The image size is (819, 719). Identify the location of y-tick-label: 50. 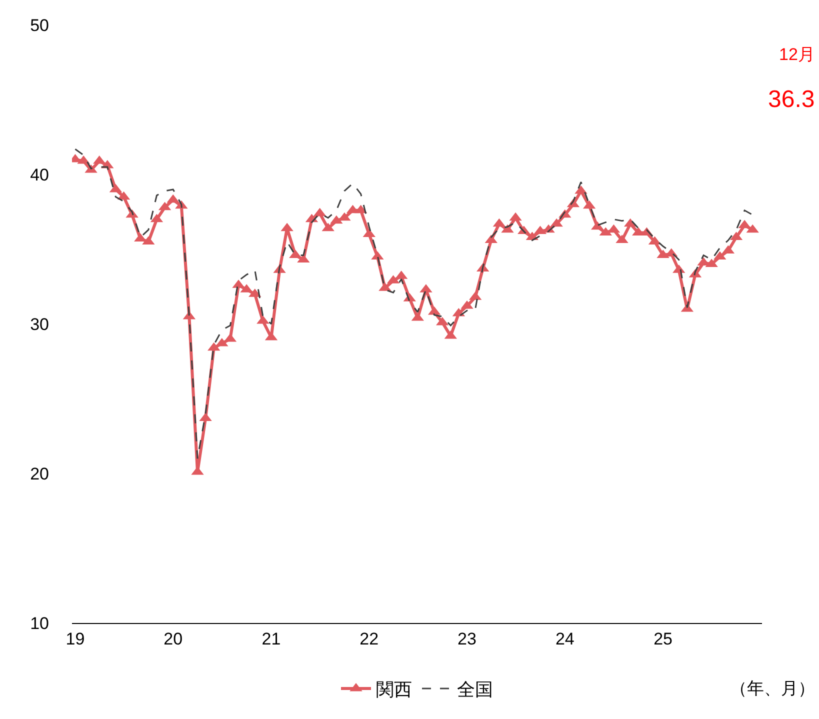
(39, 25).